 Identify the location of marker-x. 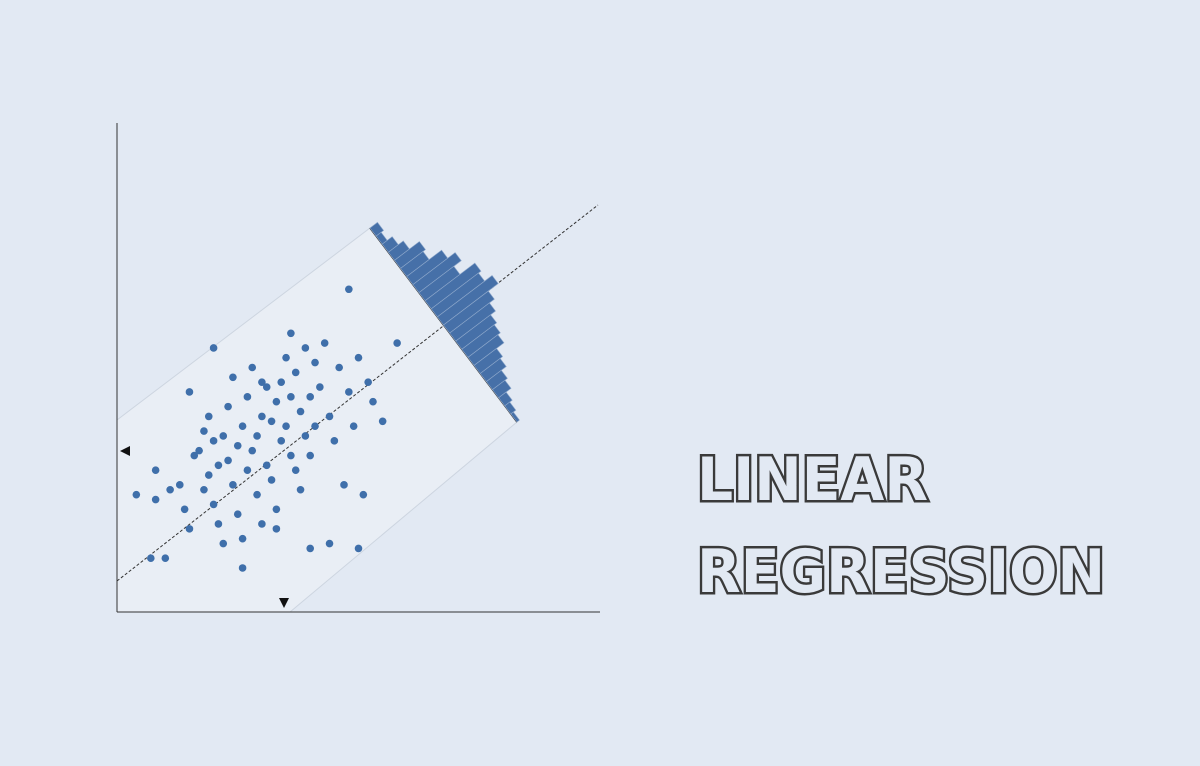
(284, 603).